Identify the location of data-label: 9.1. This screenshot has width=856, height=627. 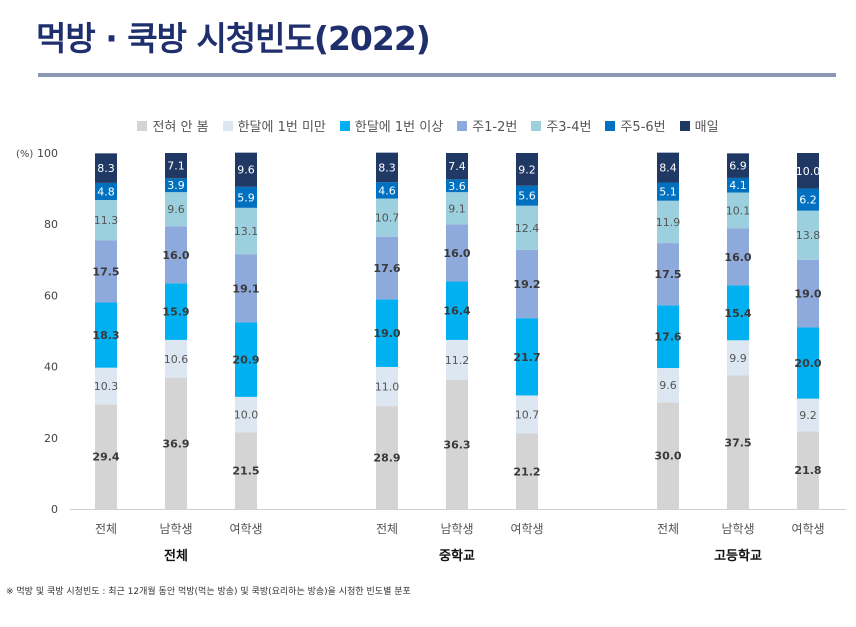
(457, 208).